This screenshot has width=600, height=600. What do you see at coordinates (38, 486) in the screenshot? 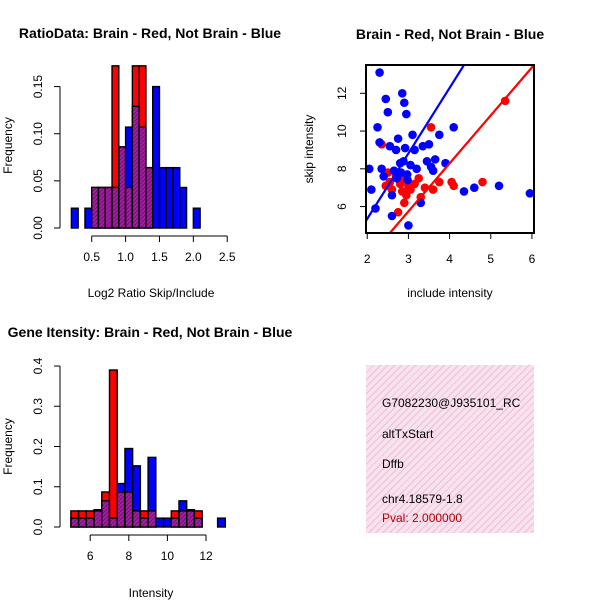
I see `intensity-y-tick-label-1: 0.1` at bounding box center [38, 486].